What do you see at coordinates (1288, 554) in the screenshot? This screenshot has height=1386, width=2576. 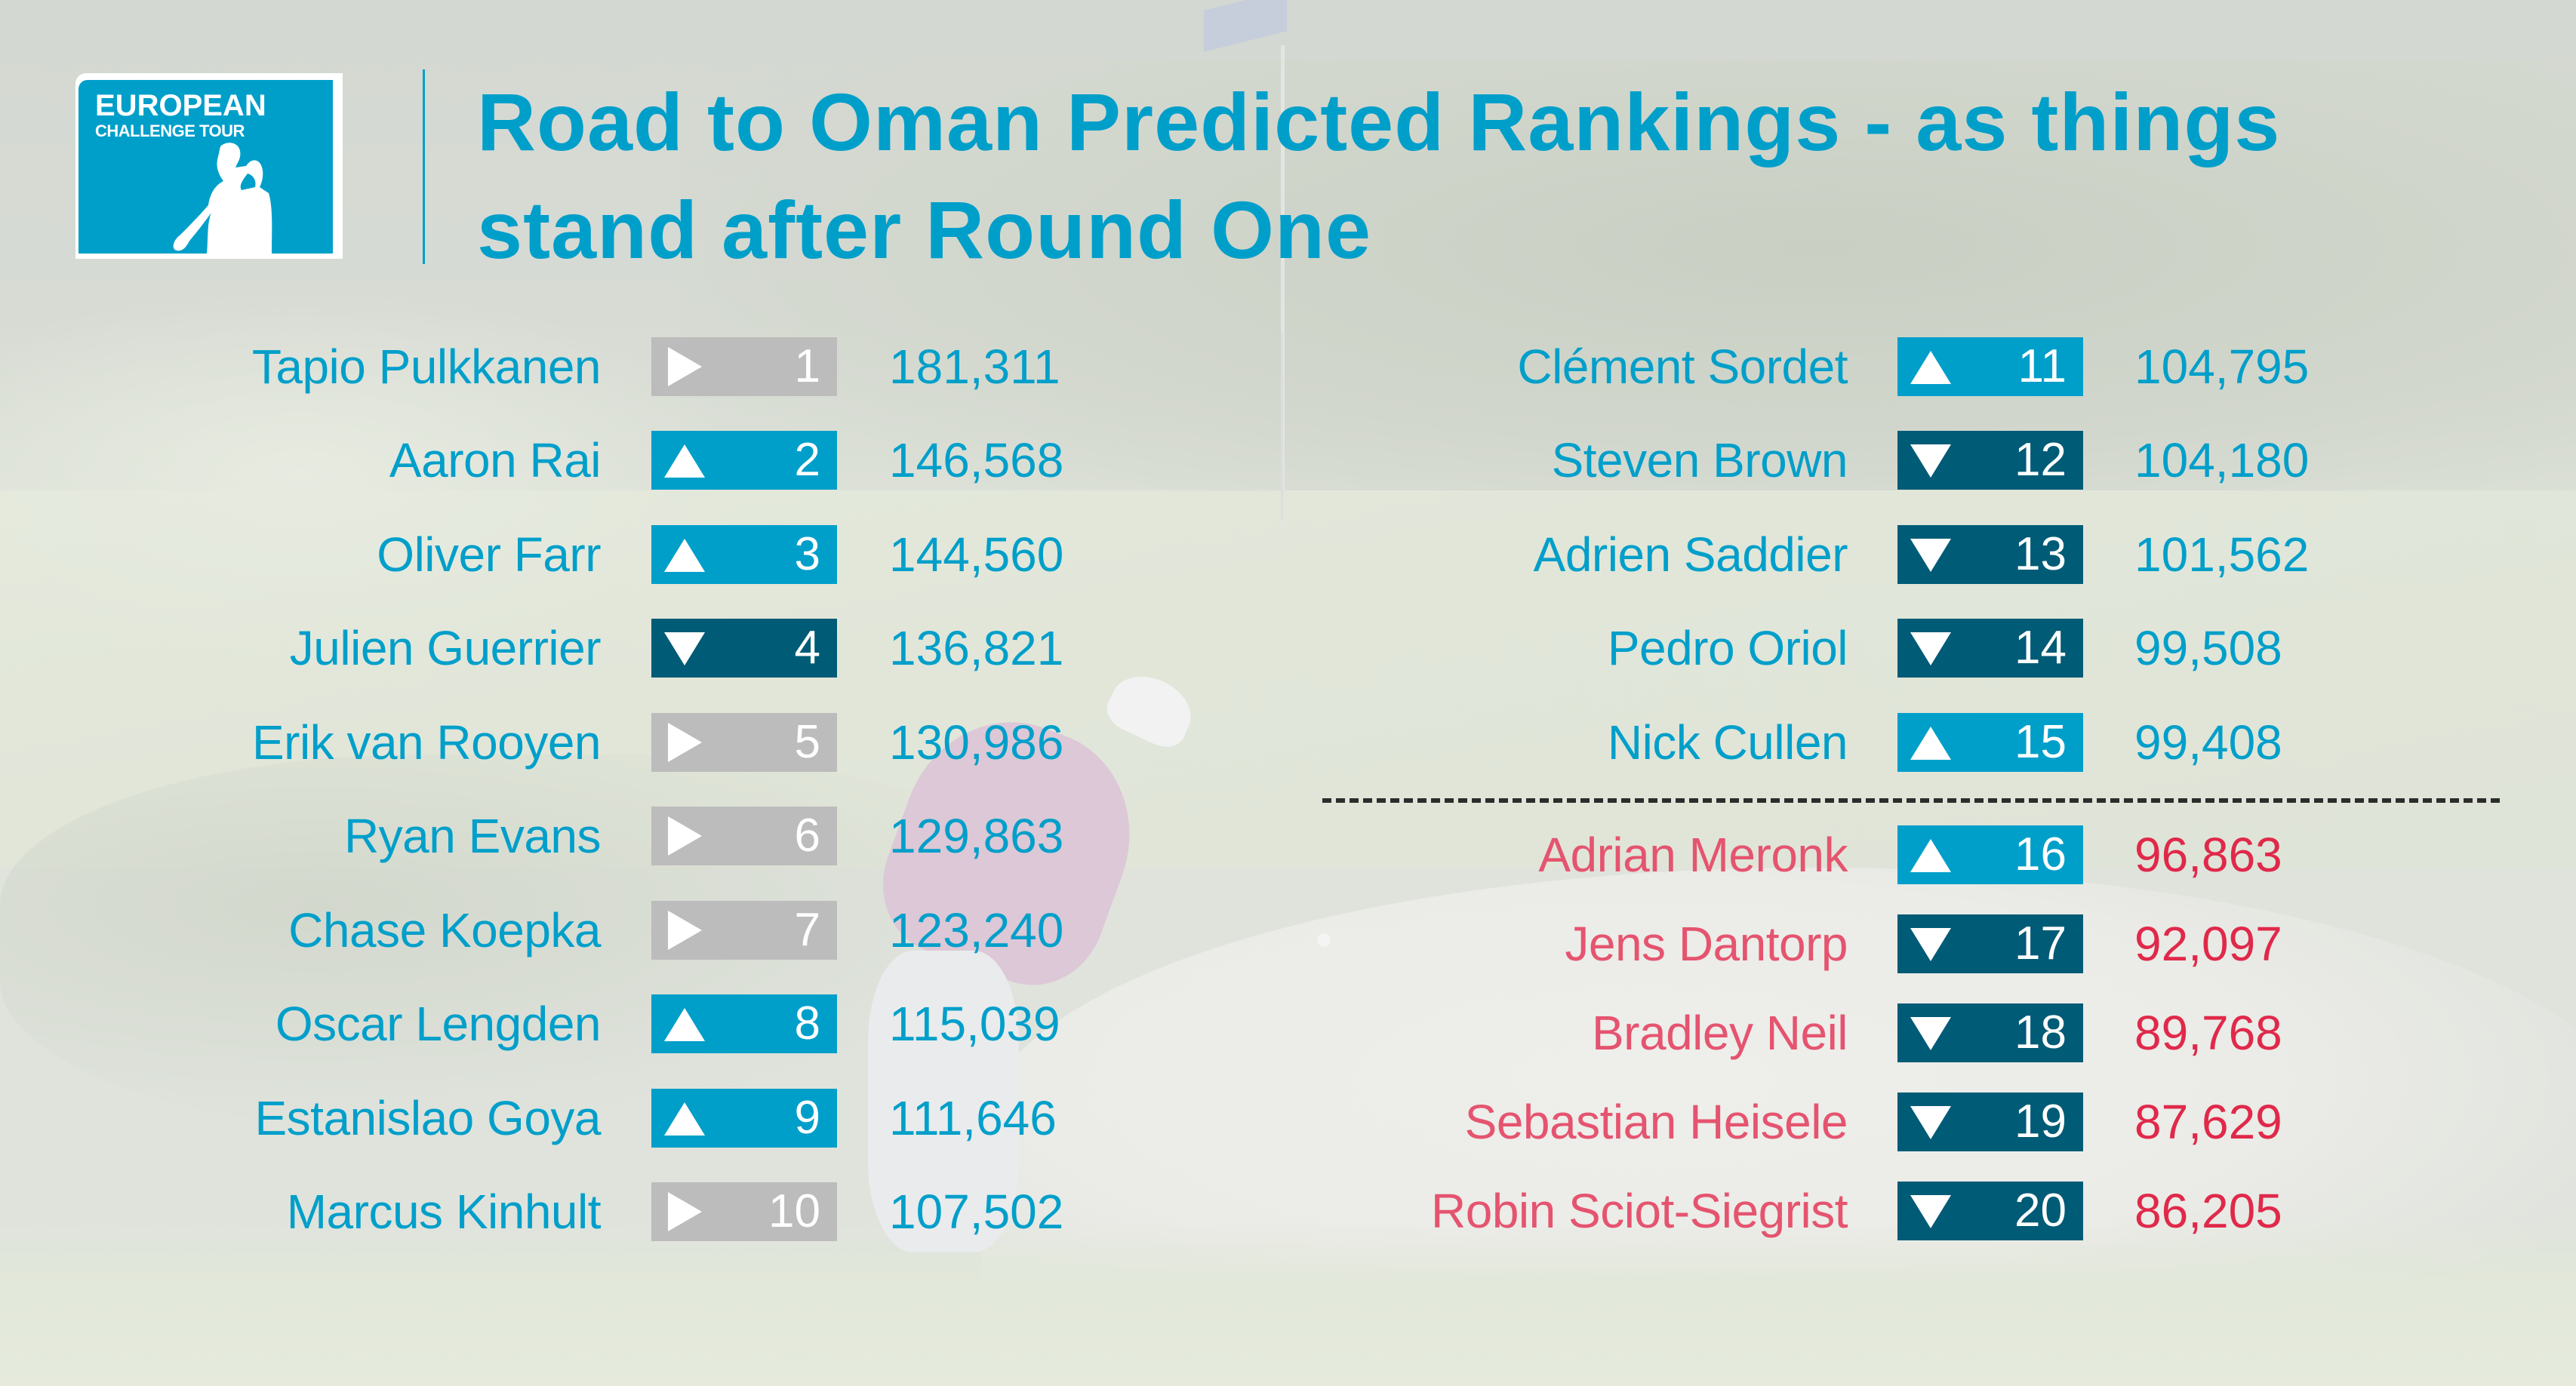 I see `ranking-row: Adrien Saddier 13 101,562` at bounding box center [1288, 554].